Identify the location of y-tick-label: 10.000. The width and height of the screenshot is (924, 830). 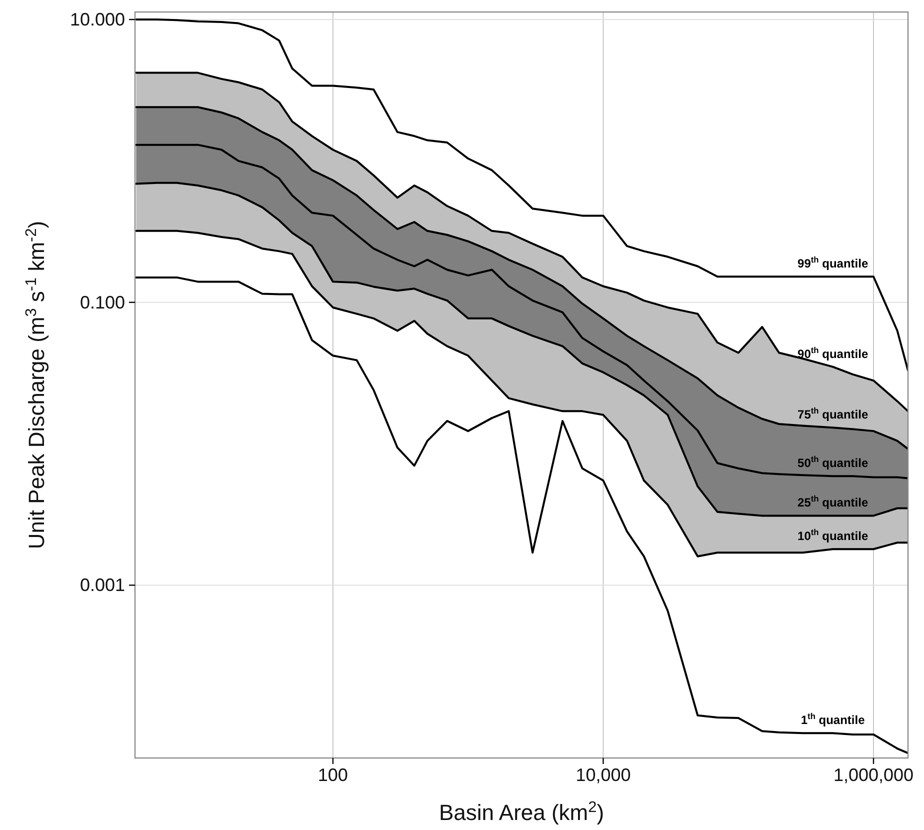
(97, 20).